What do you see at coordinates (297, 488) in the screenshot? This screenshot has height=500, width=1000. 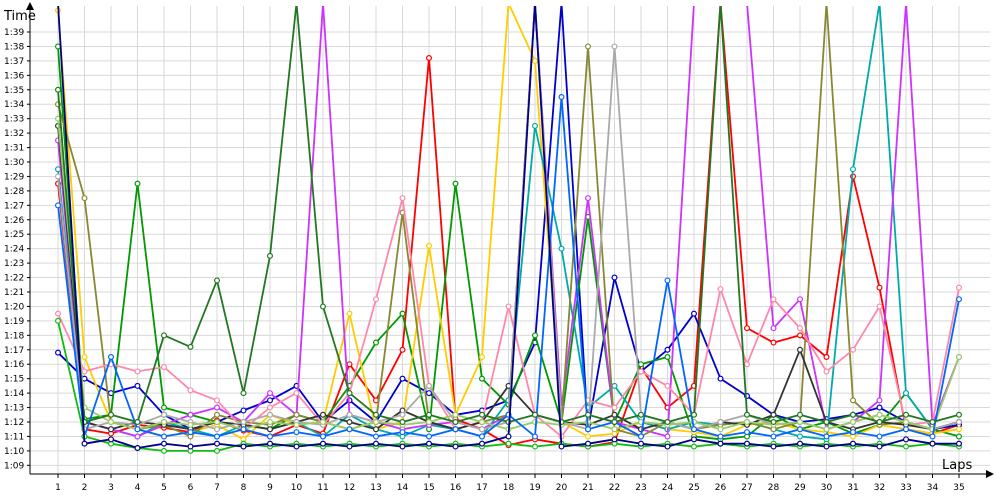 I see `x-tick-label: 10` at bounding box center [297, 488].